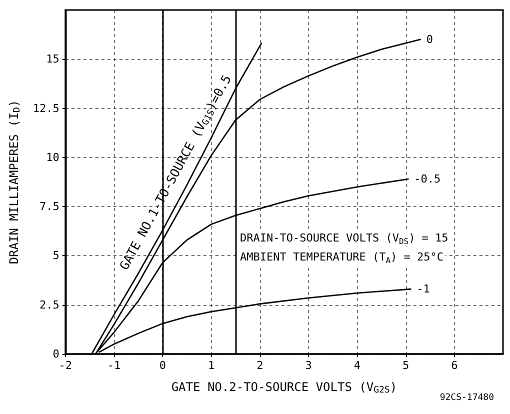 The width and height of the screenshot is (510, 414). I want to click on x-tick-label: 6, so click(454, 365).